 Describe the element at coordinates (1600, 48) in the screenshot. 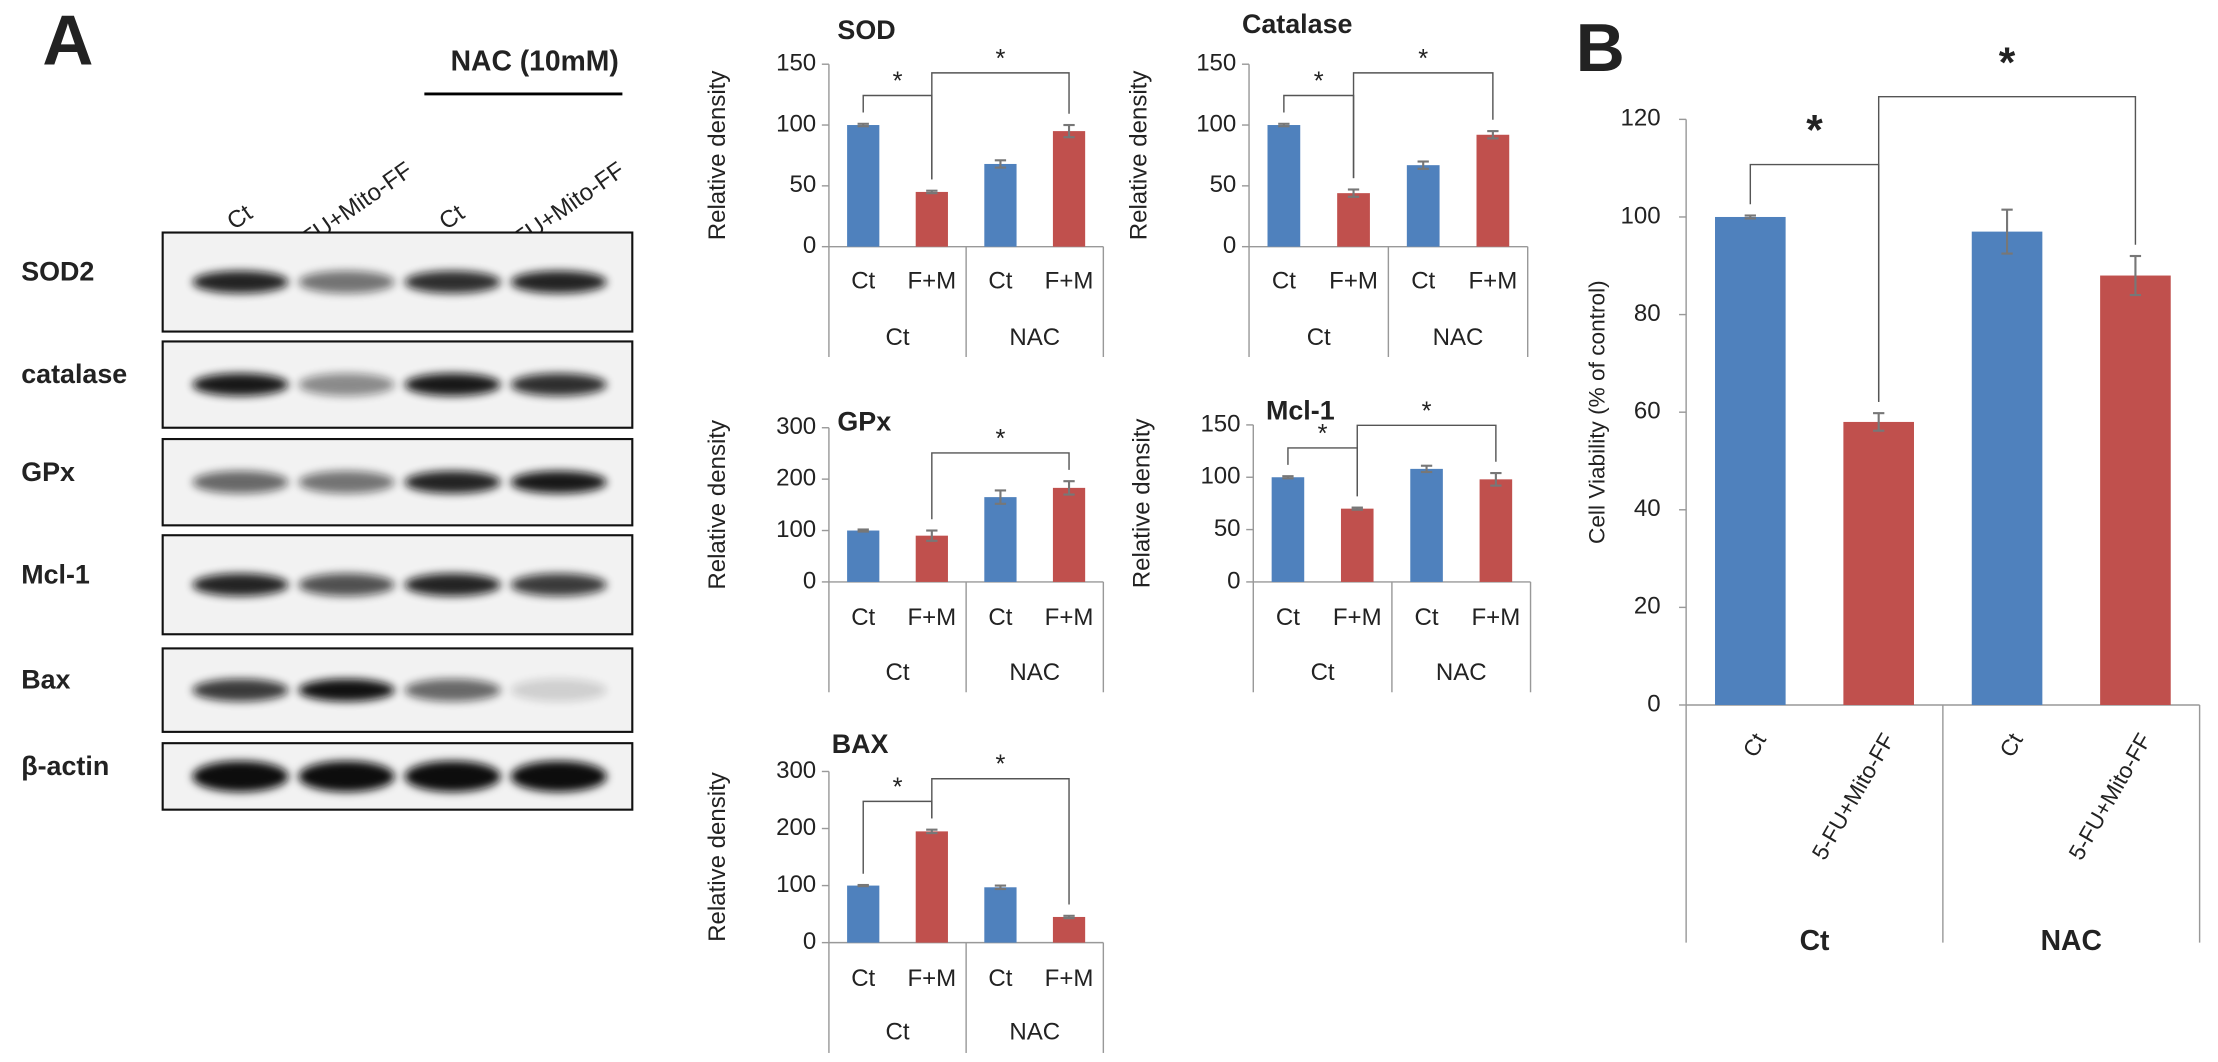

I see `panel-label: B` at that location.